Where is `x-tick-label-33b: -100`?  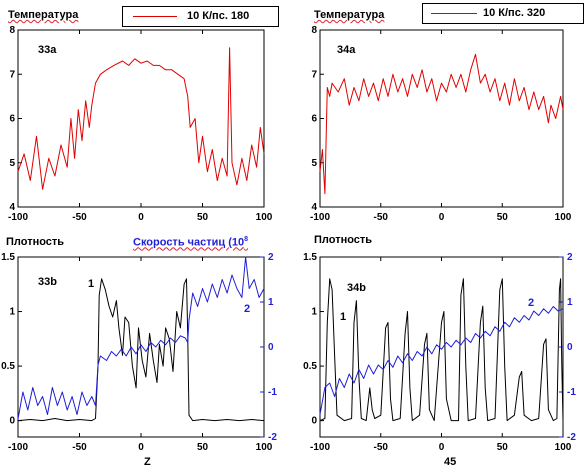
x-tick-label-33b: -100 is located at coordinates (18, 447).